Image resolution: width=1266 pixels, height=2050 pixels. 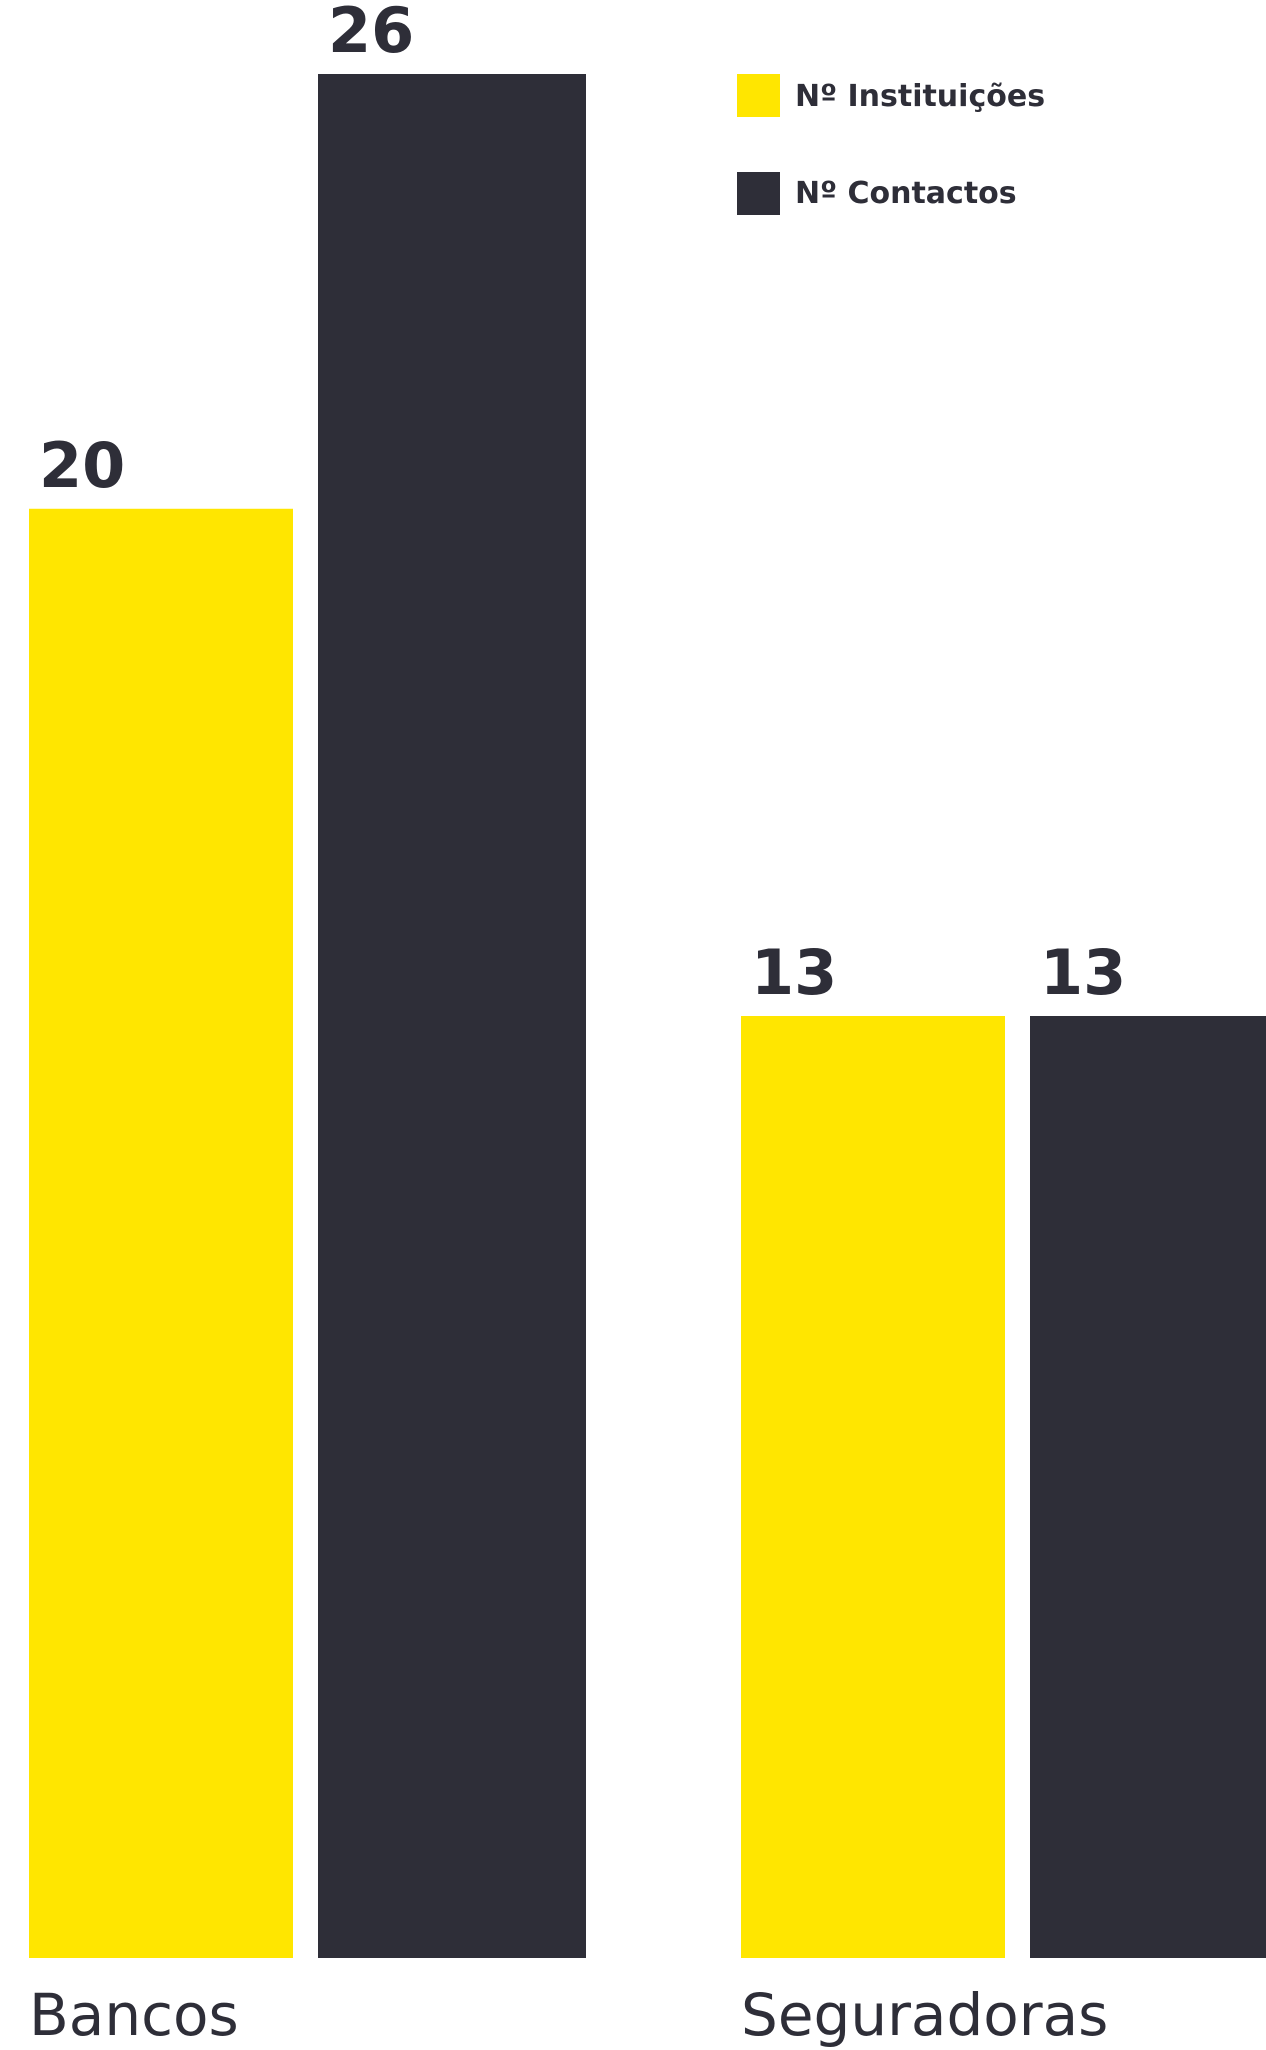 What do you see at coordinates (82, 465) in the screenshot?
I see `value-label-bancos-n-instituicoes: 20` at bounding box center [82, 465].